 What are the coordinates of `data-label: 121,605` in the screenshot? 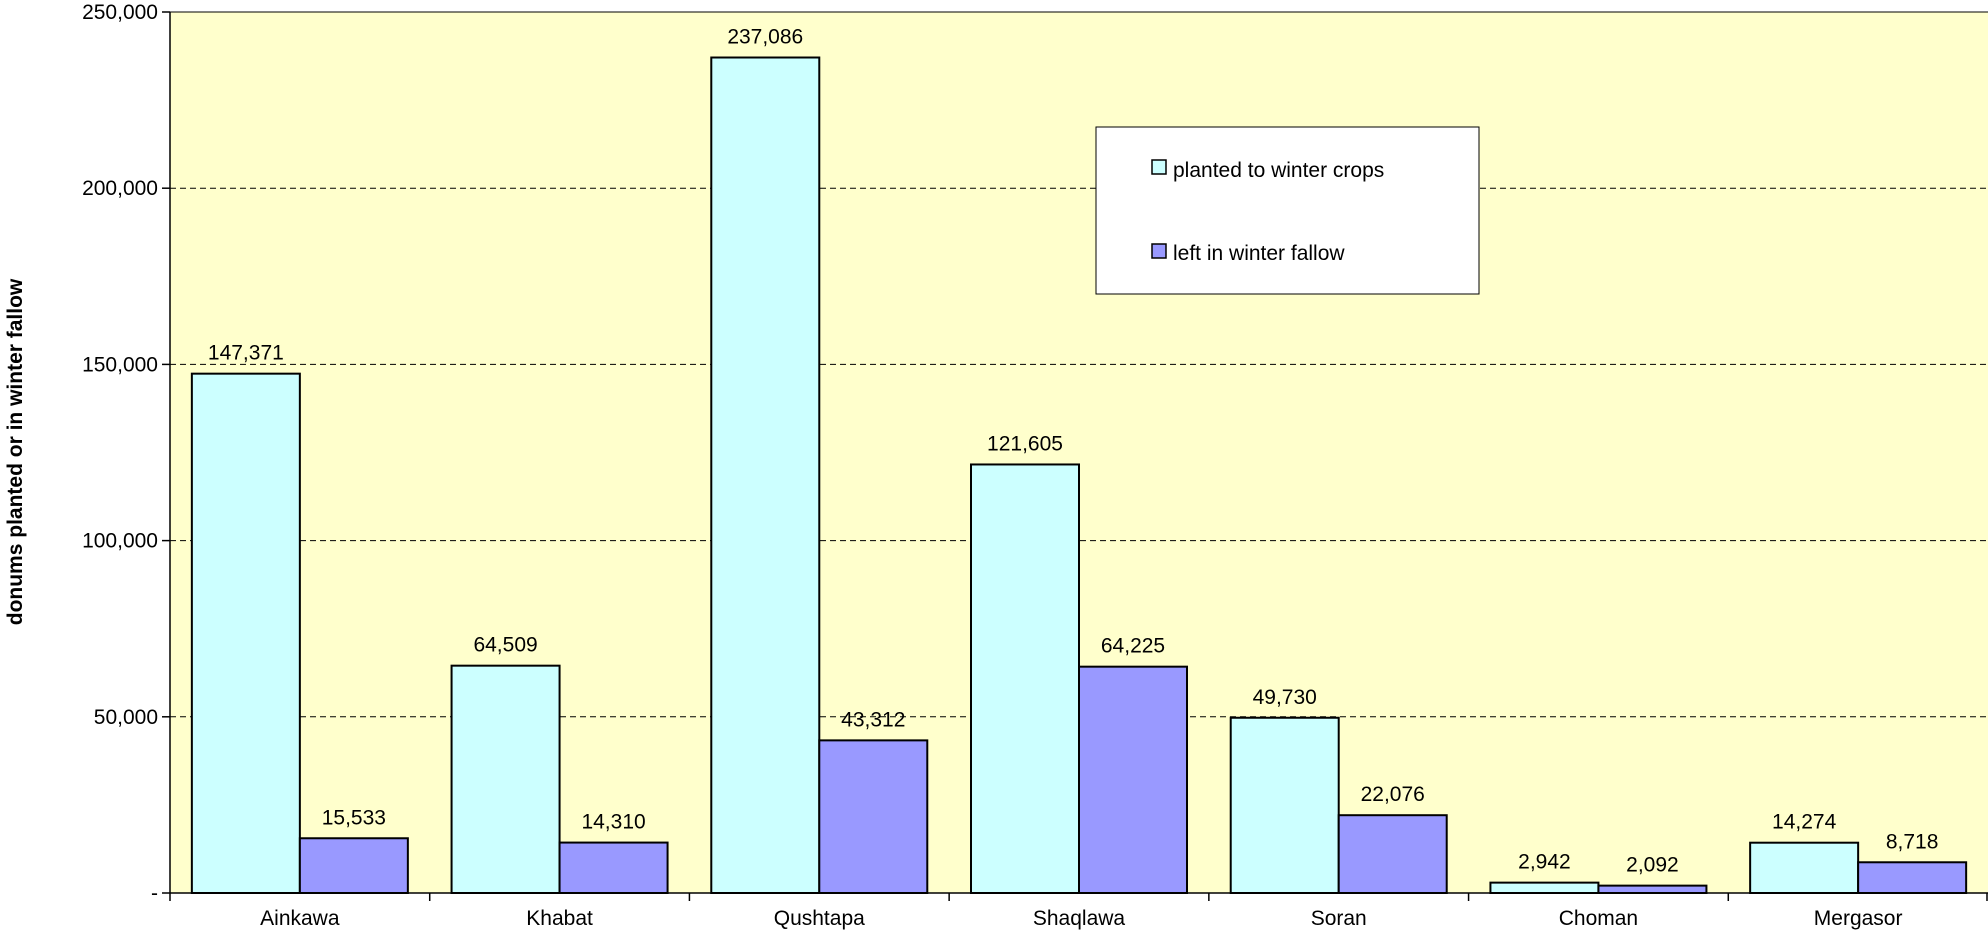 It's located at (1025, 443).